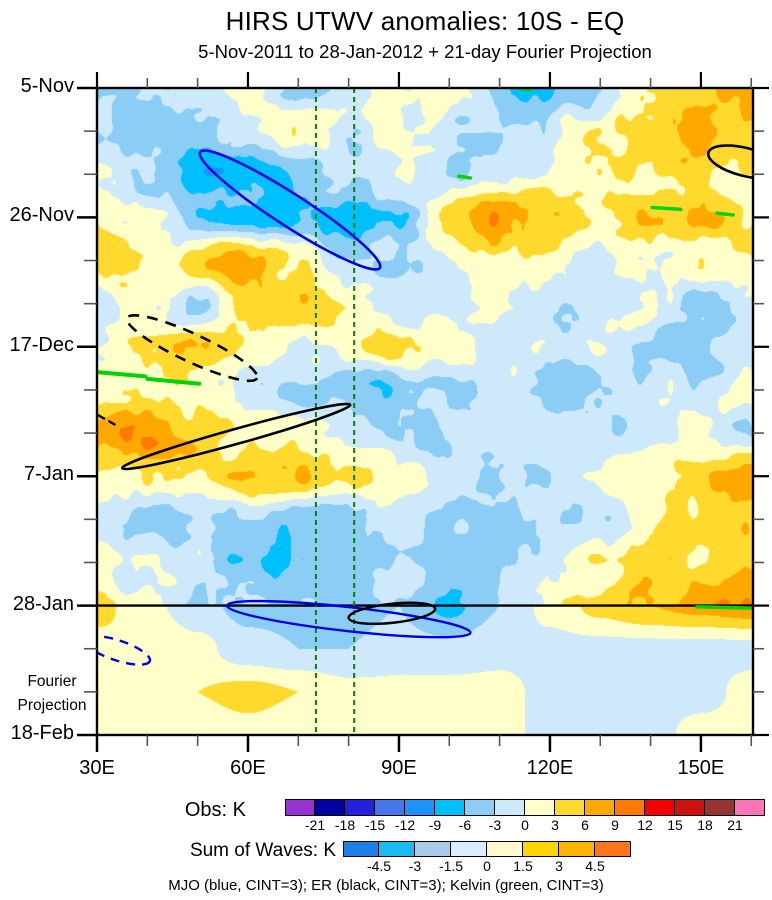  What do you see at coordinates (435, 825) in the screenshot?
I see `colorbar-tick-label: -9` at bounding box center [435, 825].